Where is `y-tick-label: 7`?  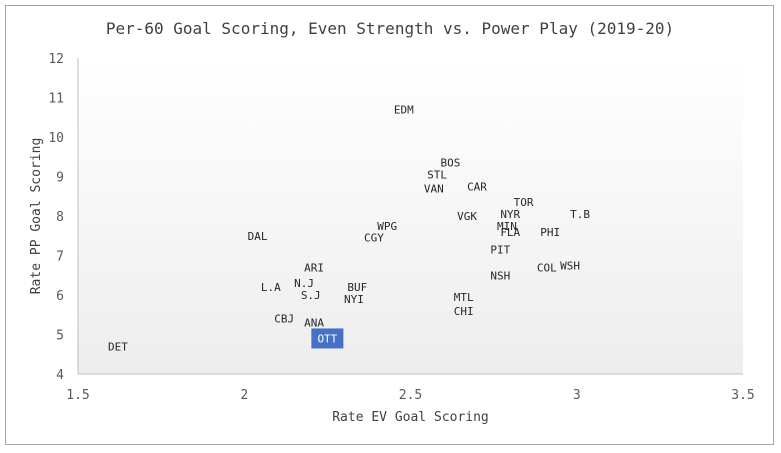
y-tick-label: 7 is located at coordinates (60, 257).